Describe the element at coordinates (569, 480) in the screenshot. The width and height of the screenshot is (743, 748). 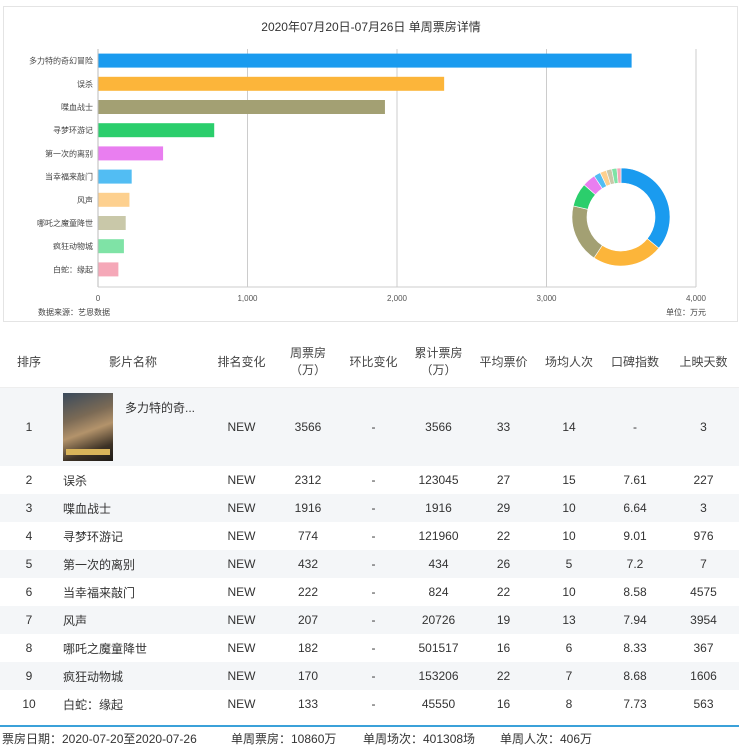
I see `cell-avg-attendance: 15` at that location.